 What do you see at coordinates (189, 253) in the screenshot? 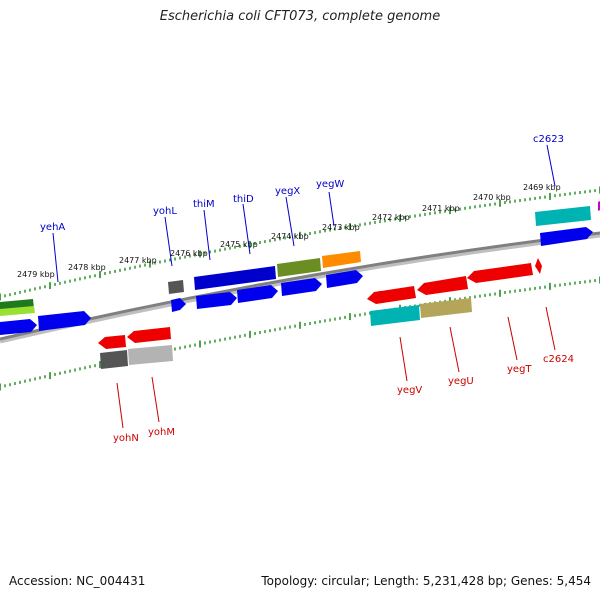
I see `tick-label: 2476 kbp` at bounding box center [189, 253].